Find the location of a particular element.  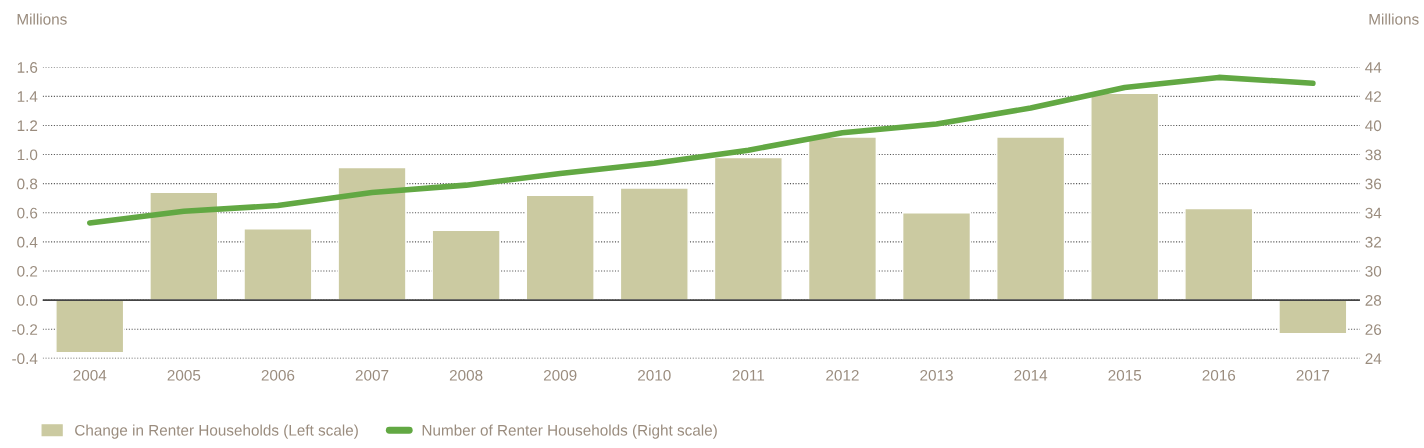

y2-tick-label: 24 is located at coordinates (1373, 358).